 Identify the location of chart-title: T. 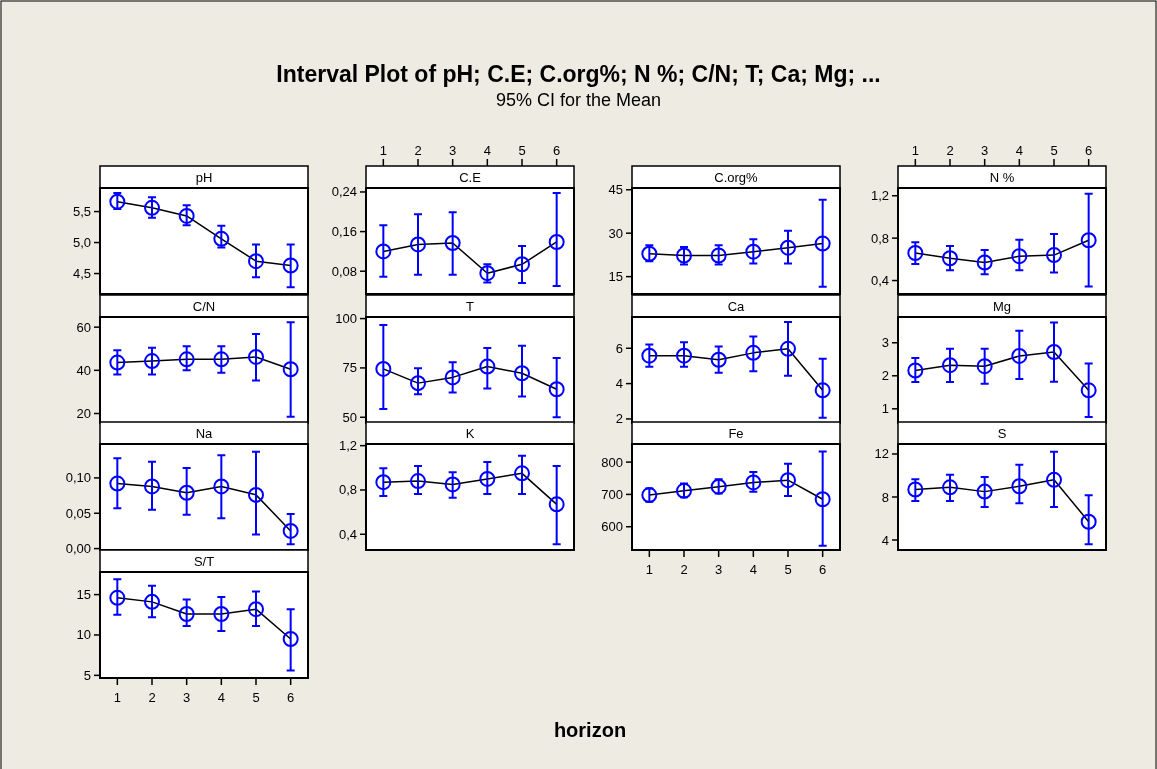
(470, 306).